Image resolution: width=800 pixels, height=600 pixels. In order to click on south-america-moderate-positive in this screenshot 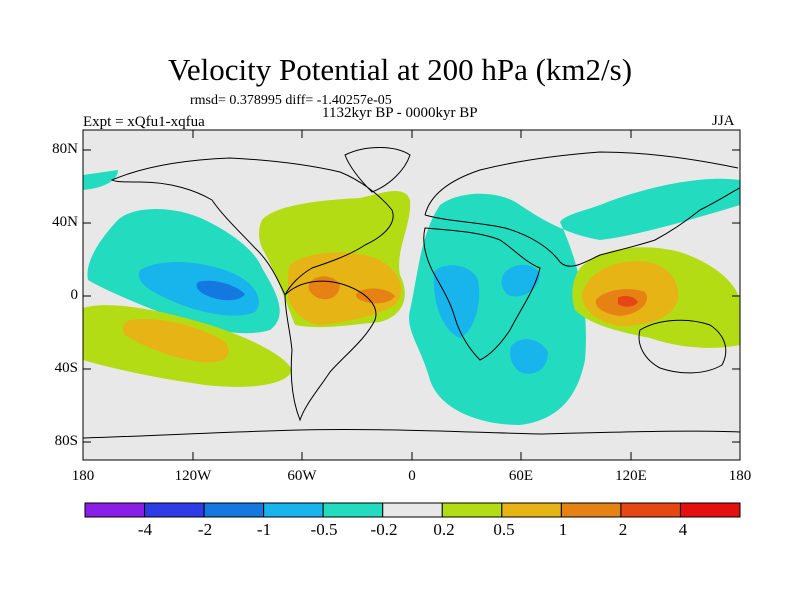, I will do `click(344, 288)`.